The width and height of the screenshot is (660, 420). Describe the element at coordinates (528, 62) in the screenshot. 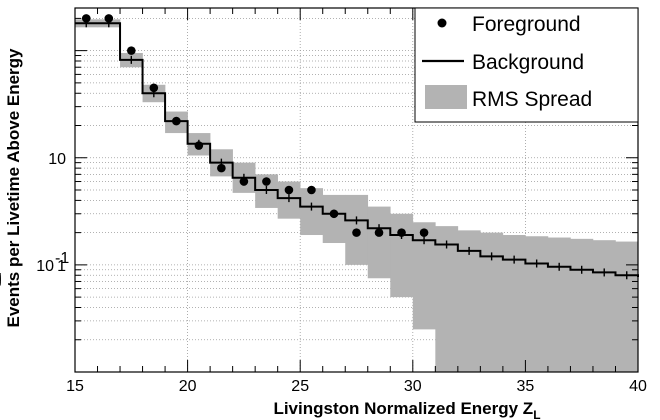

I see `legend-background-label: Background` at that location.